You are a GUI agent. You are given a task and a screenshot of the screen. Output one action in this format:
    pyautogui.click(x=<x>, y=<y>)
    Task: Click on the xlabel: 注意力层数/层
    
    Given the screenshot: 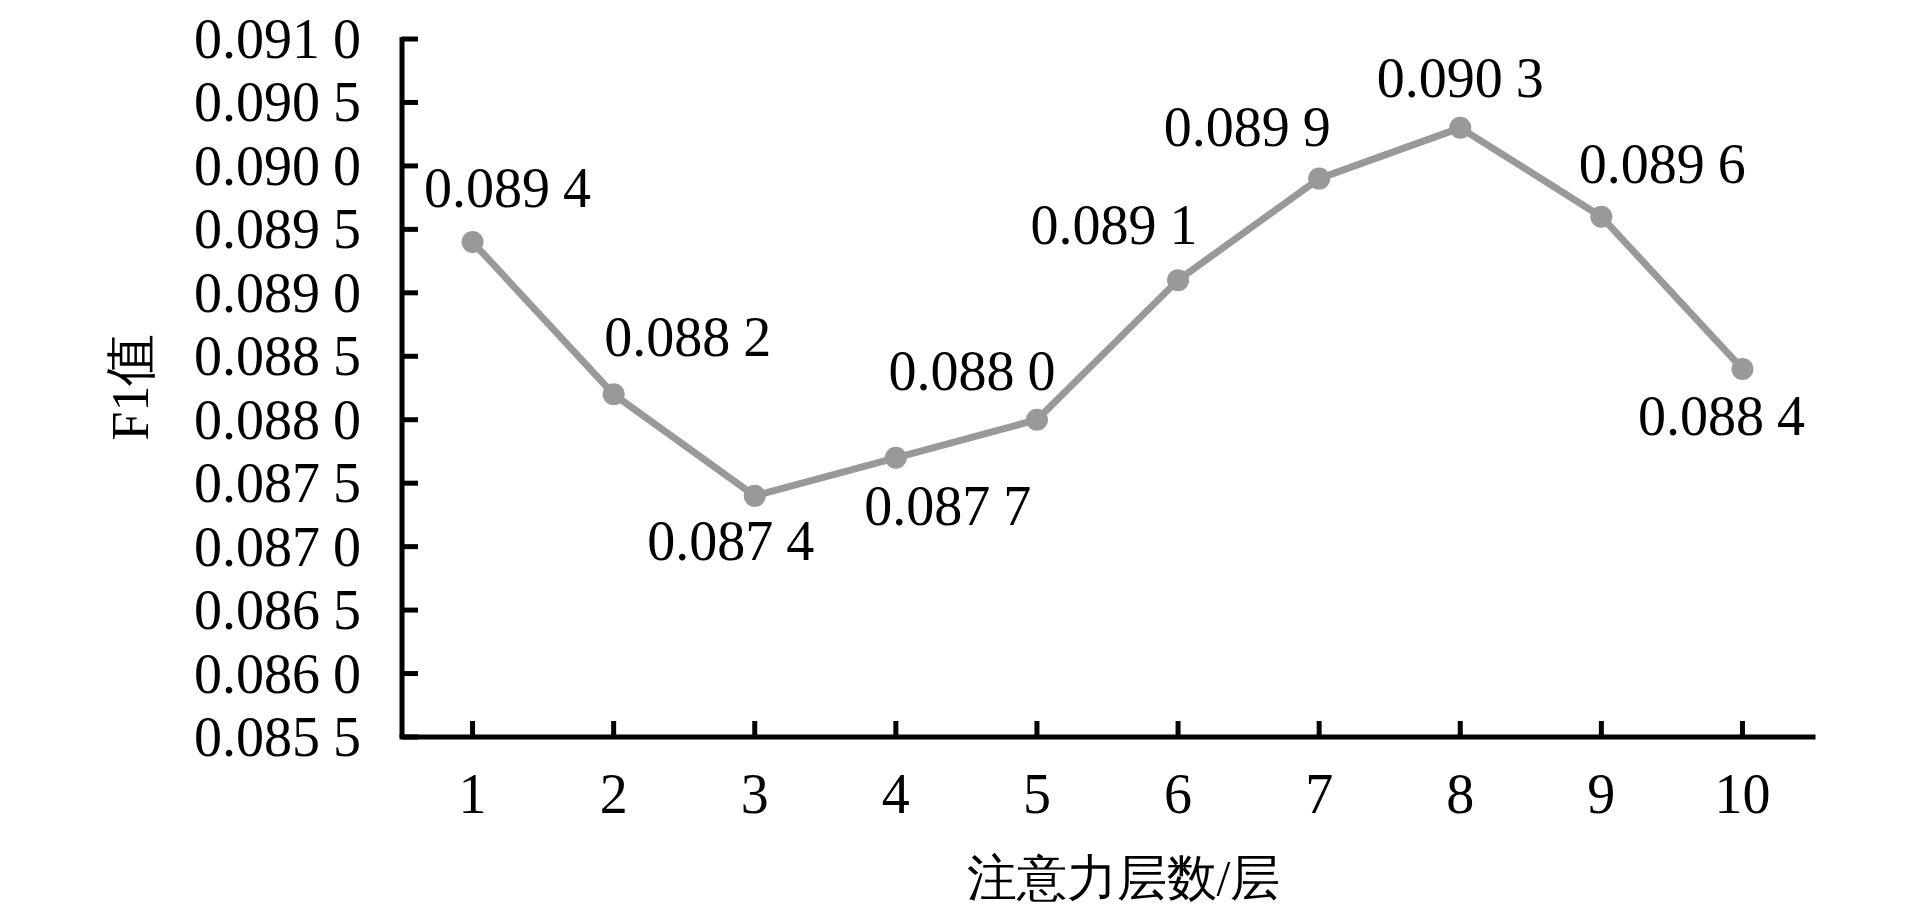 What is the action you would take?
    pyautogui.click(x=1123, y=878)
    